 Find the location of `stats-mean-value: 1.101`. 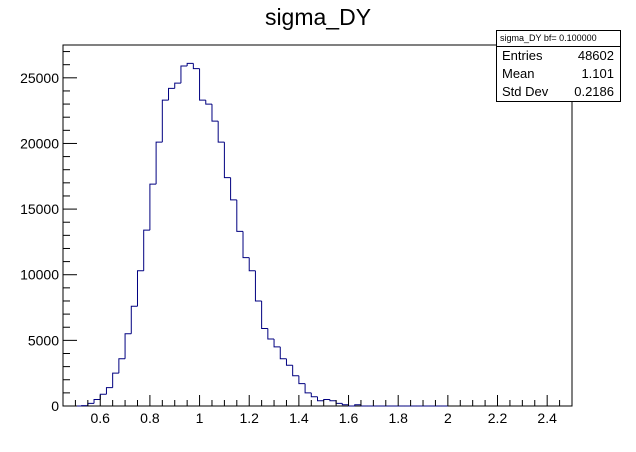

stats-mean-value: 1.101 is located at coordinates (597, 73).